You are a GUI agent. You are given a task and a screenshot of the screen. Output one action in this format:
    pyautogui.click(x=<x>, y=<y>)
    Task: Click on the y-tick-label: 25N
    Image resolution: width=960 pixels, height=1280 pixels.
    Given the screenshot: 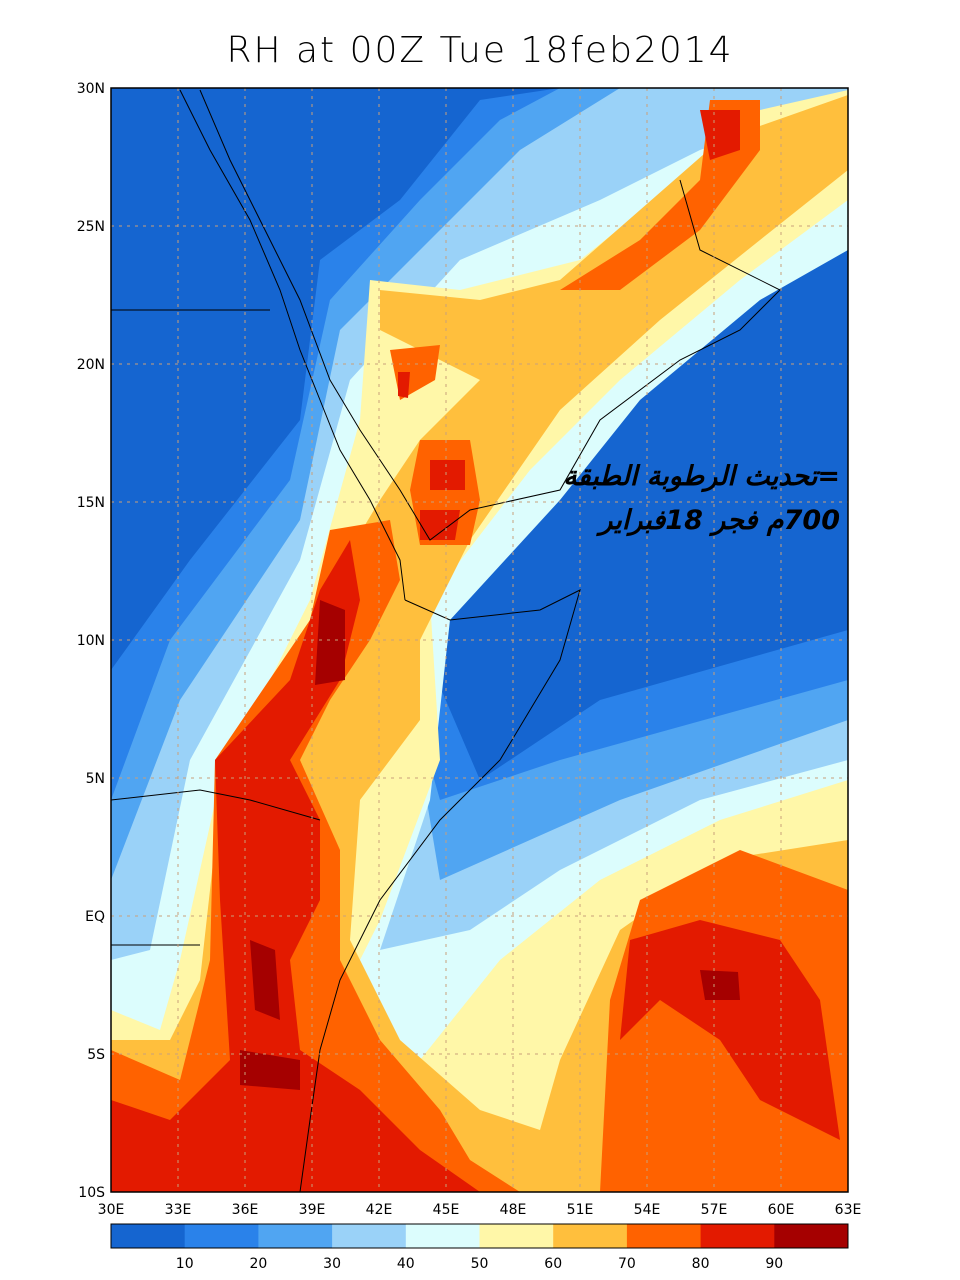 What is the action you would take?
    pyautogui.click(x=91, y=227)
    